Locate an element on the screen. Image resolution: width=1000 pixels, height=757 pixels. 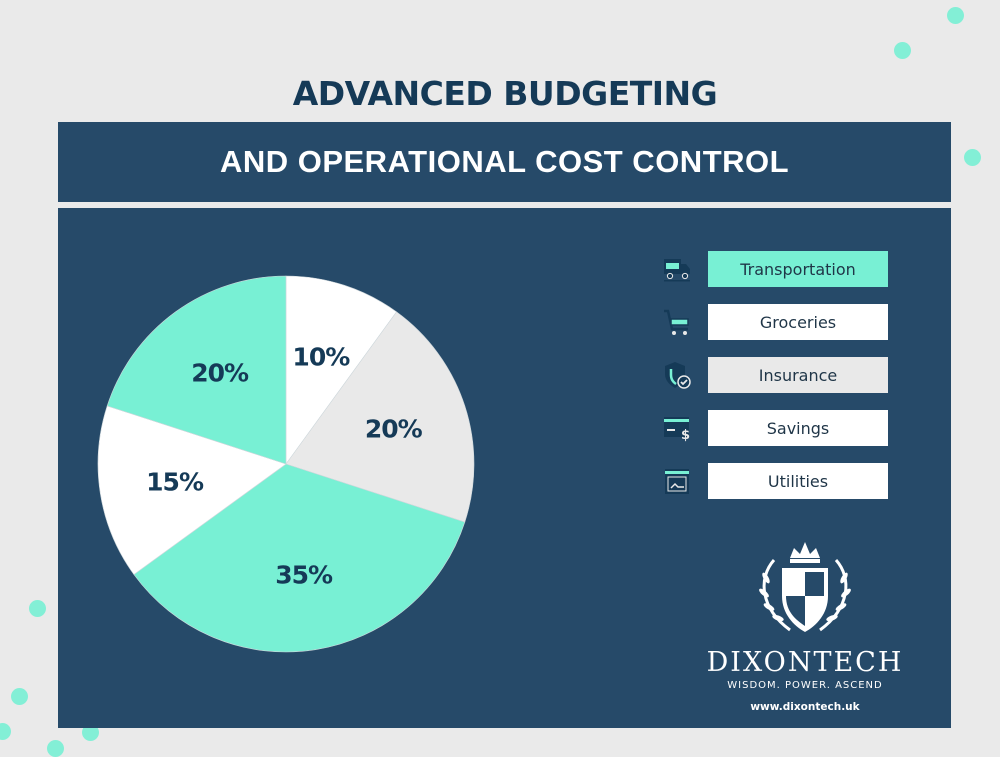
pie-slice-label: 15% is located at coordinates (175, 482).